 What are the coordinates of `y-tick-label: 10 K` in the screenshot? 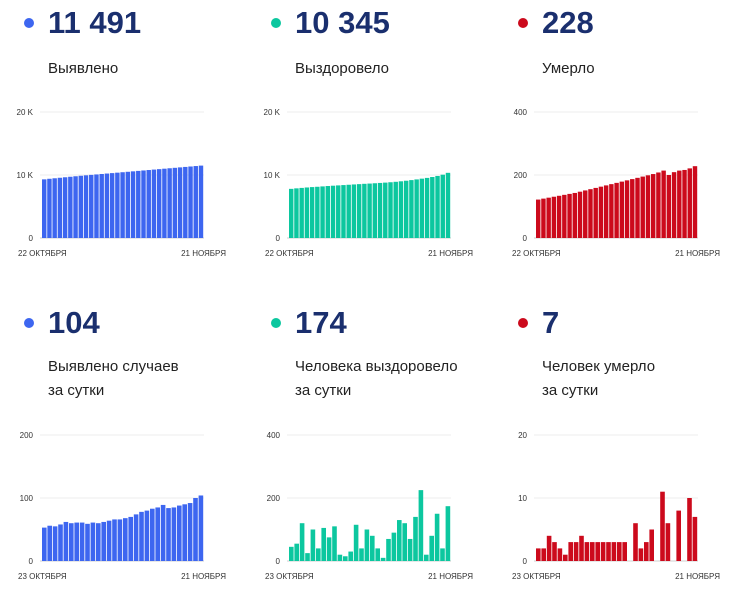 It's located at (272, 175).